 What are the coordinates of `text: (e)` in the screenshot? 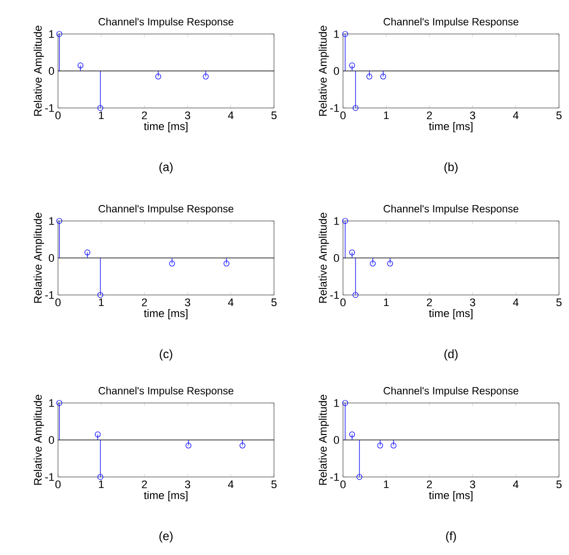 It's located at (166, 537).